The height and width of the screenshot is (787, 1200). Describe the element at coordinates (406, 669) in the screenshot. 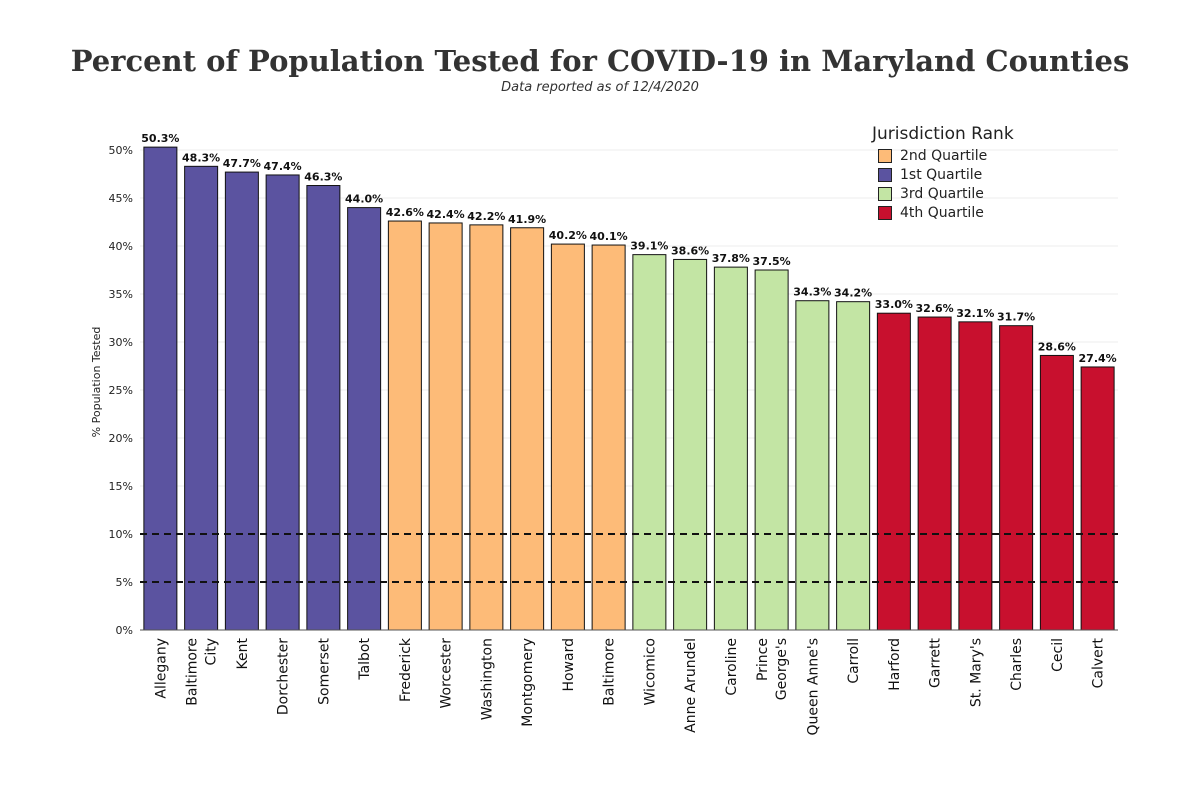

I see `x-tick-label: Frederick` at that location.